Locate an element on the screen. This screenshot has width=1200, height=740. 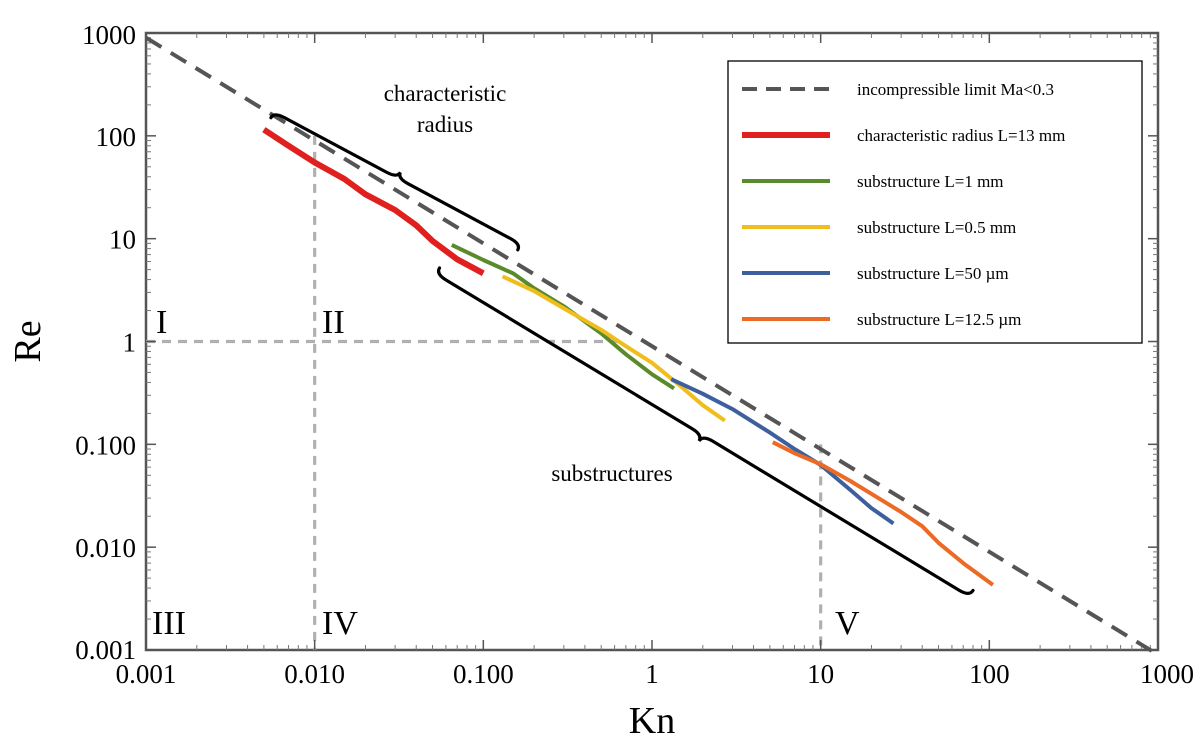
region-label-V: V is located at coordinates (847, 623).